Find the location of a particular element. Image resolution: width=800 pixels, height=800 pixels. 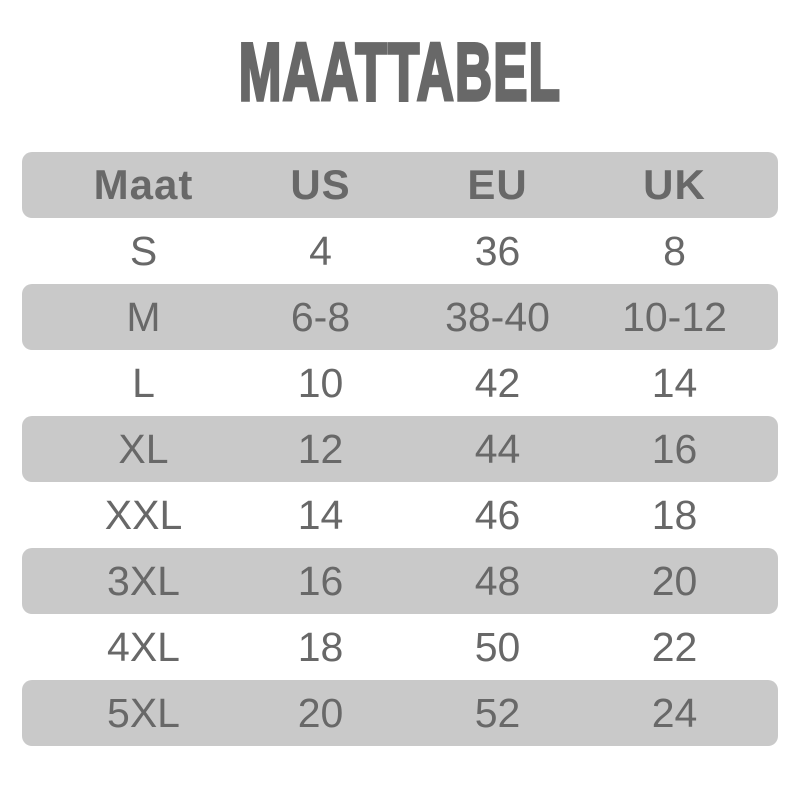

cell-size-label: 3XL is located at coordinates (143, 580).